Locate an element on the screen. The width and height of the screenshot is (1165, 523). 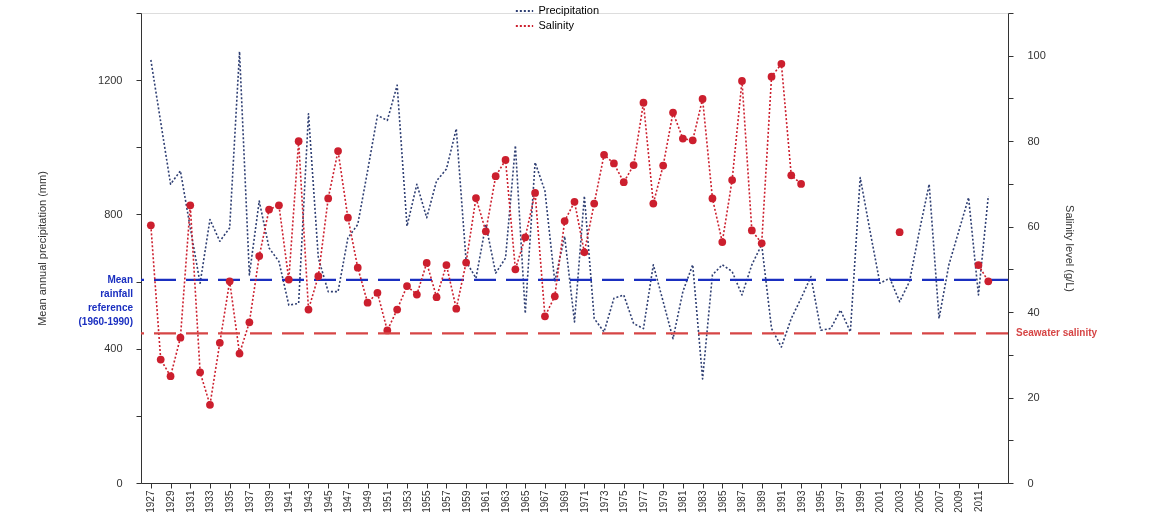
x-tick-label: 1991 is located at coordinates (781, 501).